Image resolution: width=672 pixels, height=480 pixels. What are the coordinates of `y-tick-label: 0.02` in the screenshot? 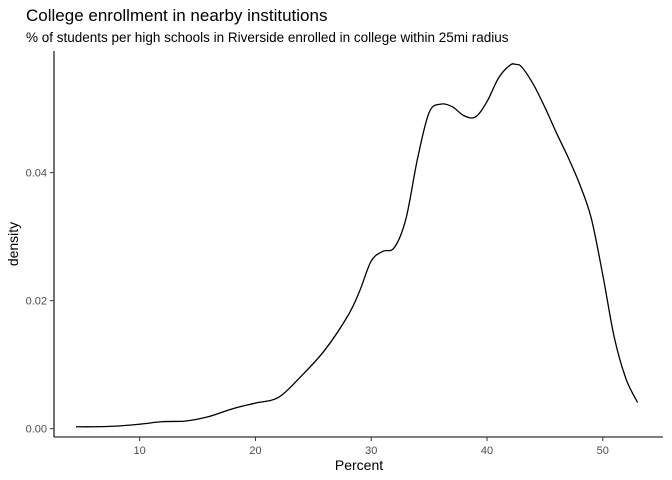 It's located at (36, 302).